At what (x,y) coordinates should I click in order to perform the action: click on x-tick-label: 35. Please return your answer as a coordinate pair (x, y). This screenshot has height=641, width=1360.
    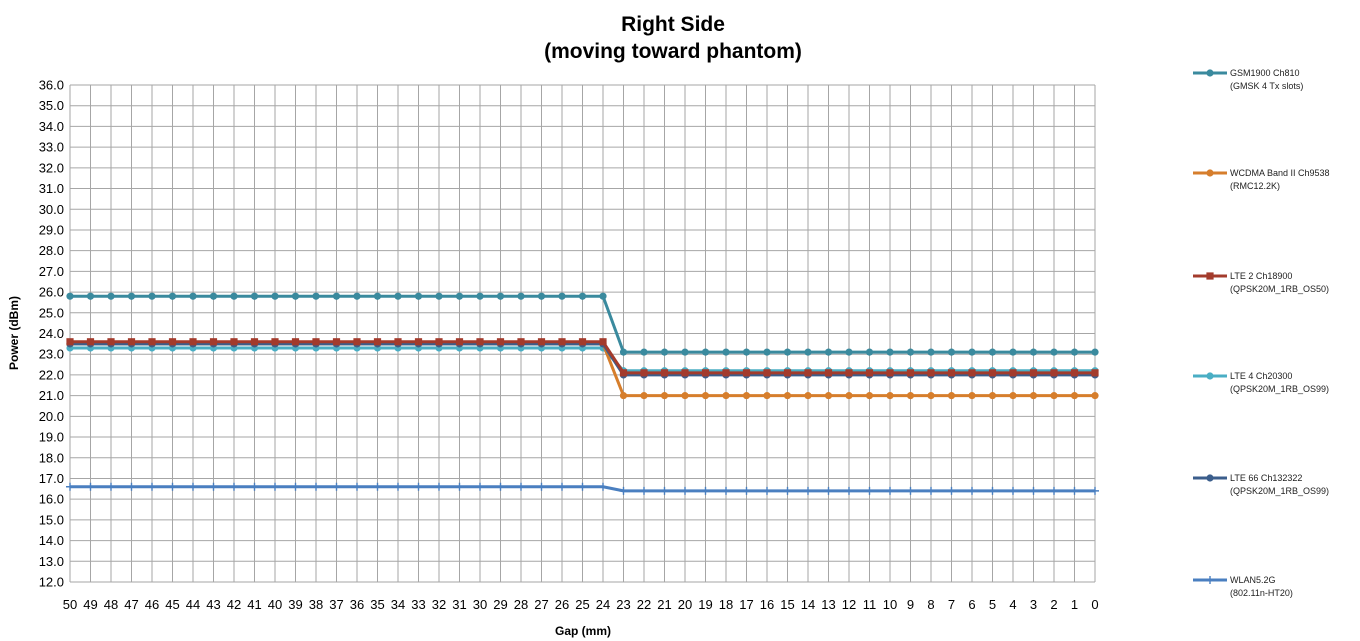
    Looking at the image, I should click on (377, 604).